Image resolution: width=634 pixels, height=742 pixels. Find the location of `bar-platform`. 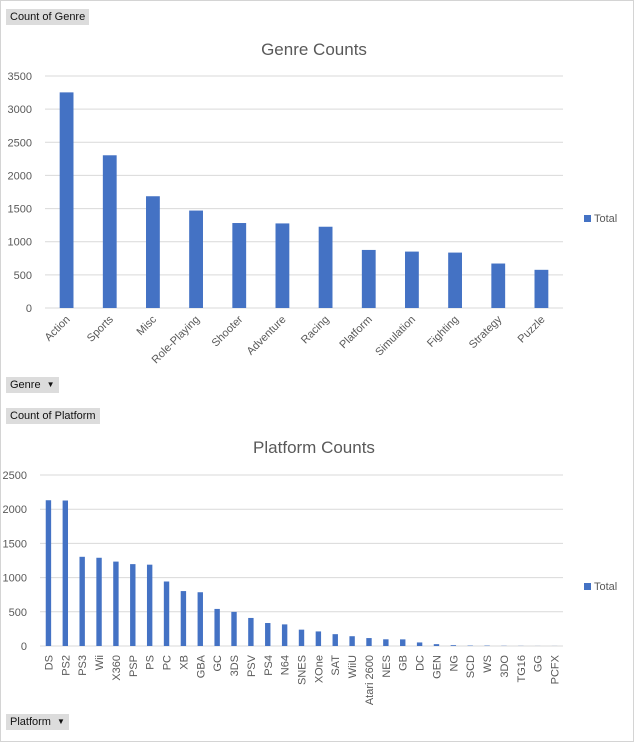

bar-platform is located at coordinates (368, 278).